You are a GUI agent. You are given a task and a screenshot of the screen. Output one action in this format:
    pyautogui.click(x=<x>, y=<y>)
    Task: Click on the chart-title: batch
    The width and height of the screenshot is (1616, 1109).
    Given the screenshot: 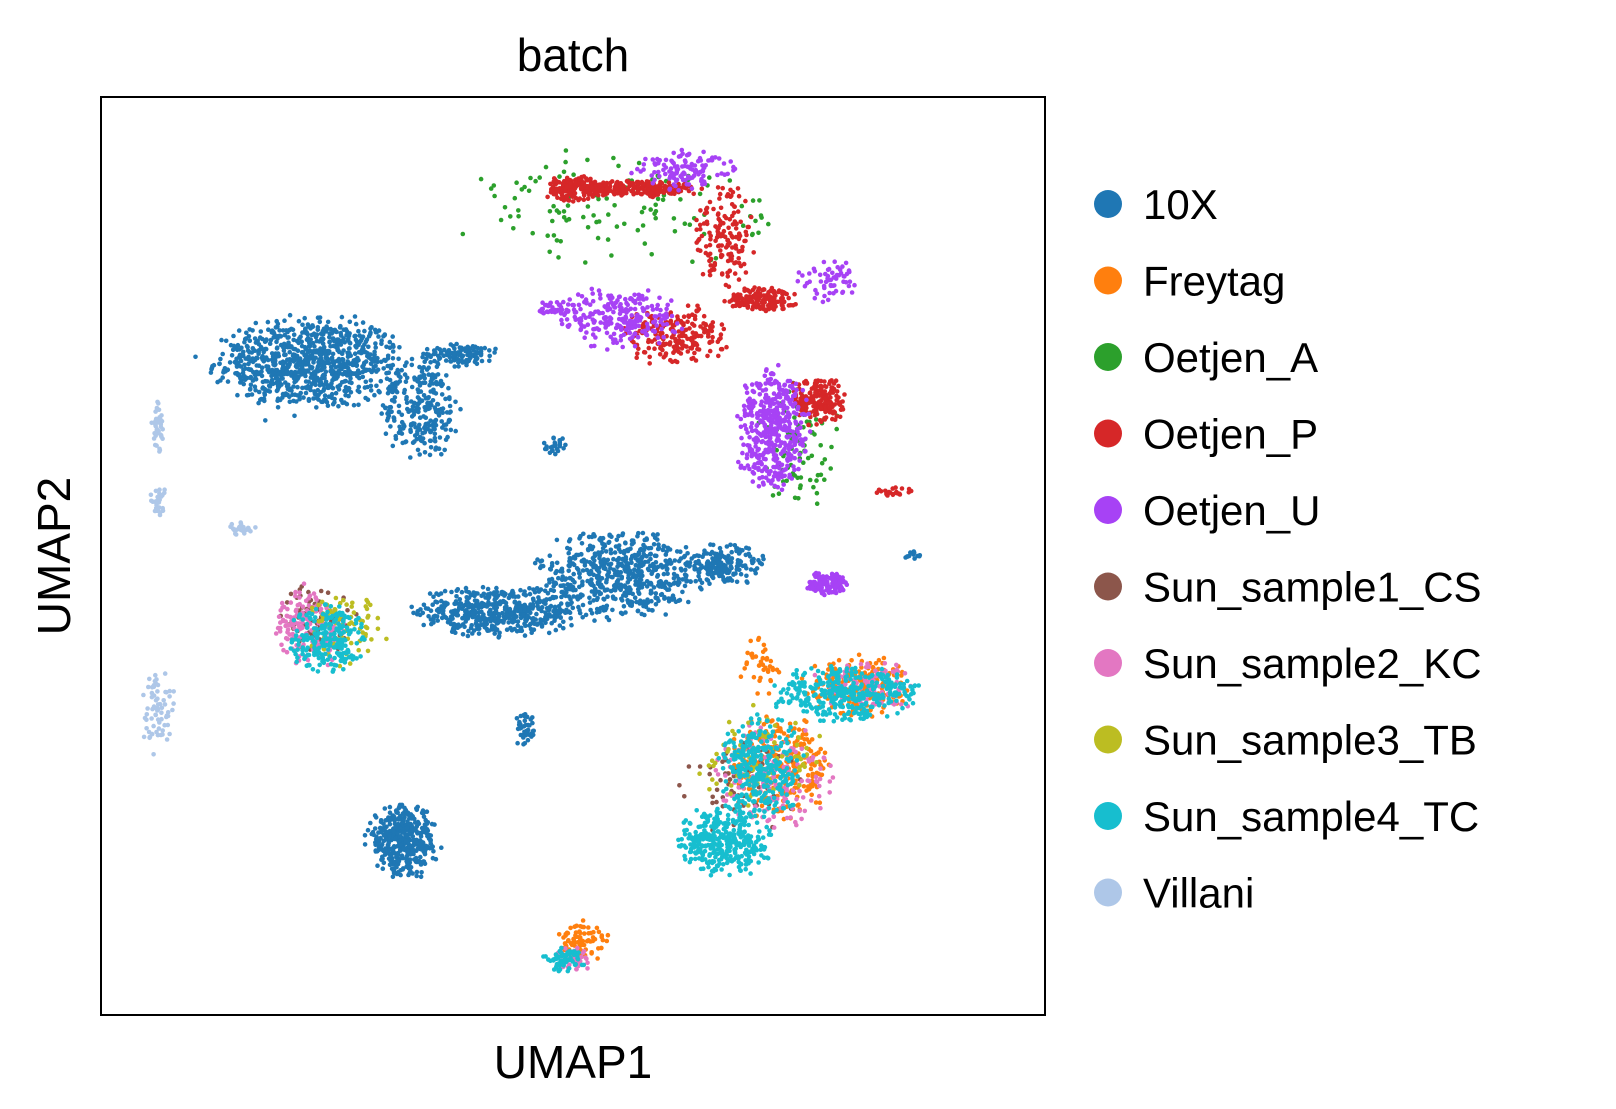 What is the action you would take?
    pyautogui.click(x=573, y=55)
    